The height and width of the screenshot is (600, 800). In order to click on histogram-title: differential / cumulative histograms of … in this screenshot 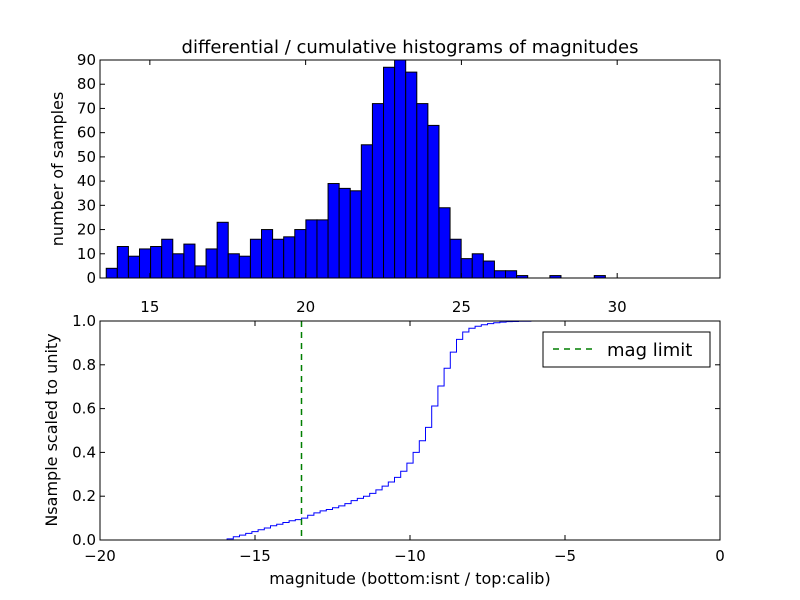, I will do `click(410, 47)`.